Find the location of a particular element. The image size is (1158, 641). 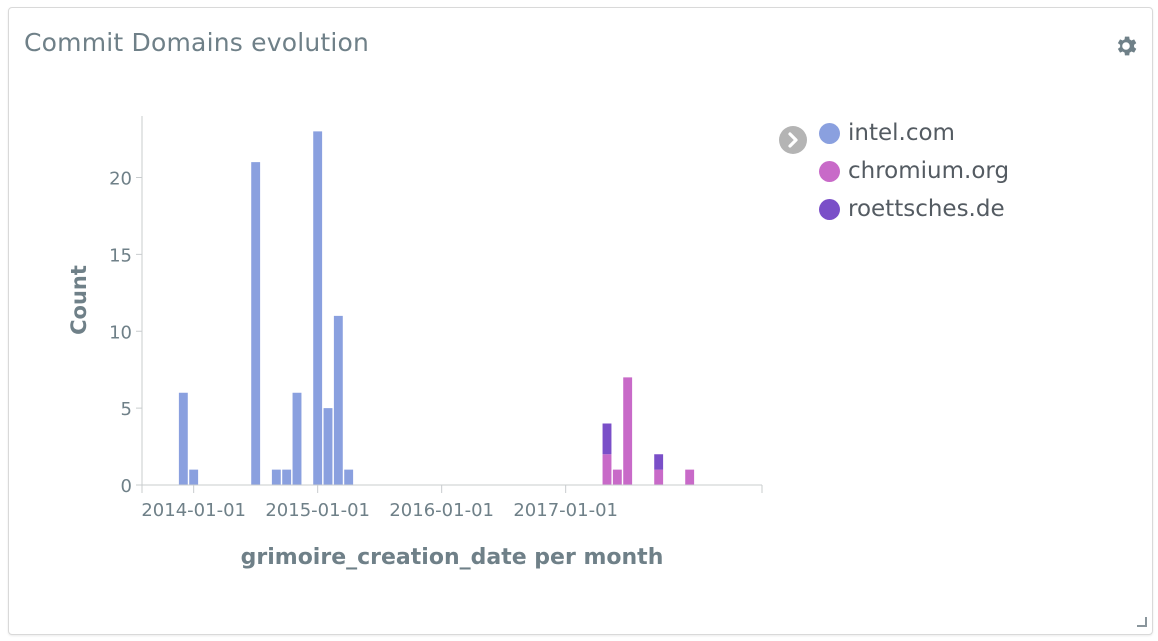

panel-title: Commit Domains evolution is located at coordinates (197, 42).